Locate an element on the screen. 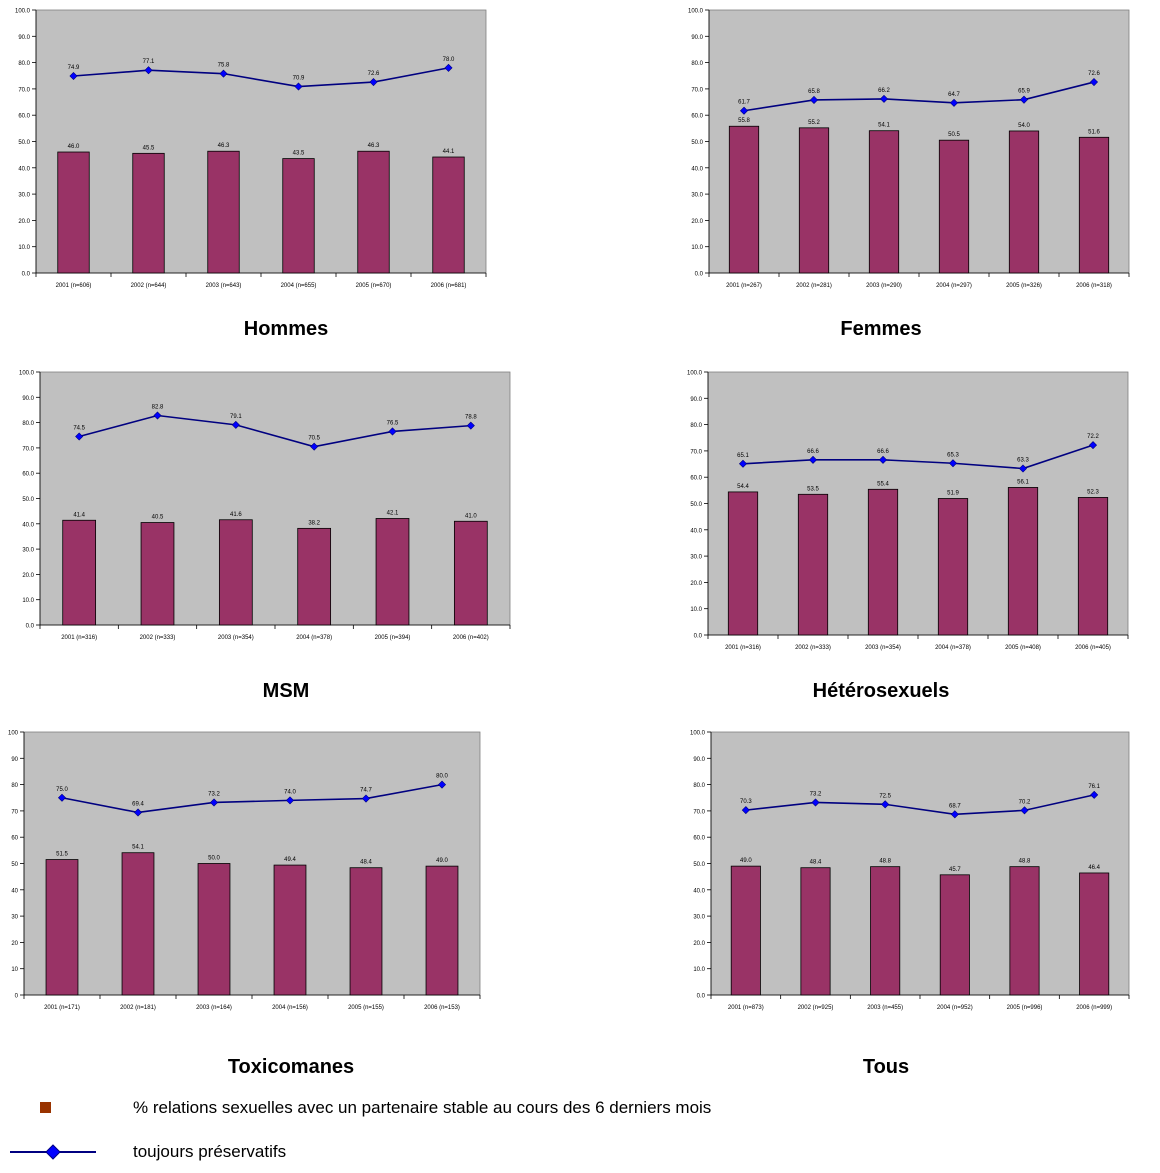 The height and width of the screenshot is (1173, 1160). legend-line-entry: toujours préservatifs is located at coordinates (580, 1155).